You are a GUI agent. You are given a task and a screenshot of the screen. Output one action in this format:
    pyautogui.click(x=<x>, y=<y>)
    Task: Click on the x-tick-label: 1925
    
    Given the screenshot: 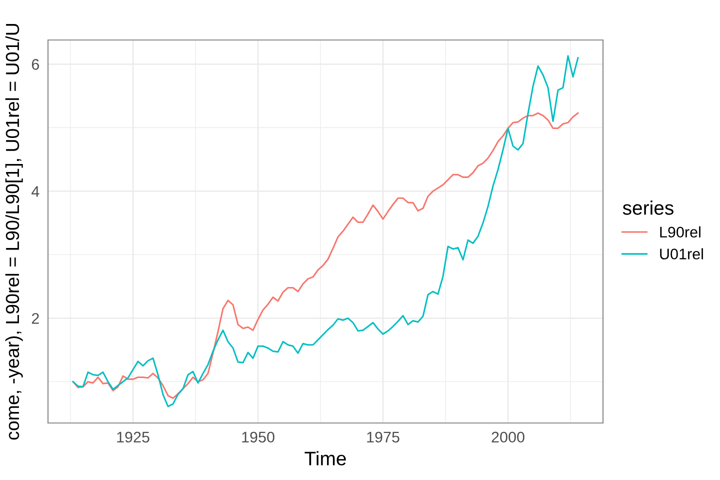 What is the action you would take?
    pyautogui.click(x=133, y=437)
    